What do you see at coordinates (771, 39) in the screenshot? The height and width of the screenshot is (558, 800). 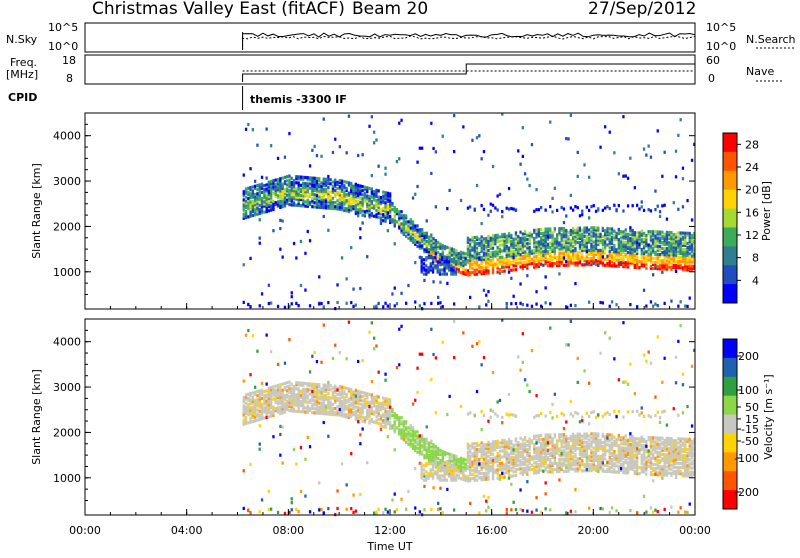 I see `nsky-right-label: N.Search` at bounding box center [771, 39].